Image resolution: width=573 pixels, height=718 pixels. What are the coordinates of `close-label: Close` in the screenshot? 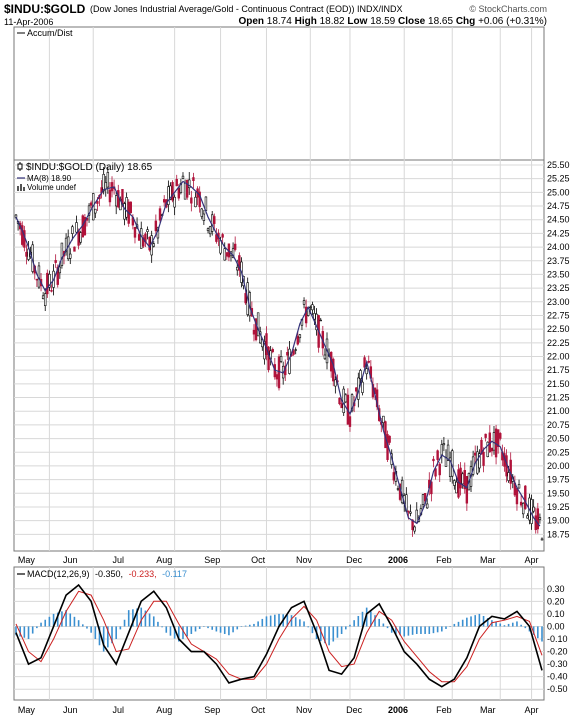 It's located at (412, 21).